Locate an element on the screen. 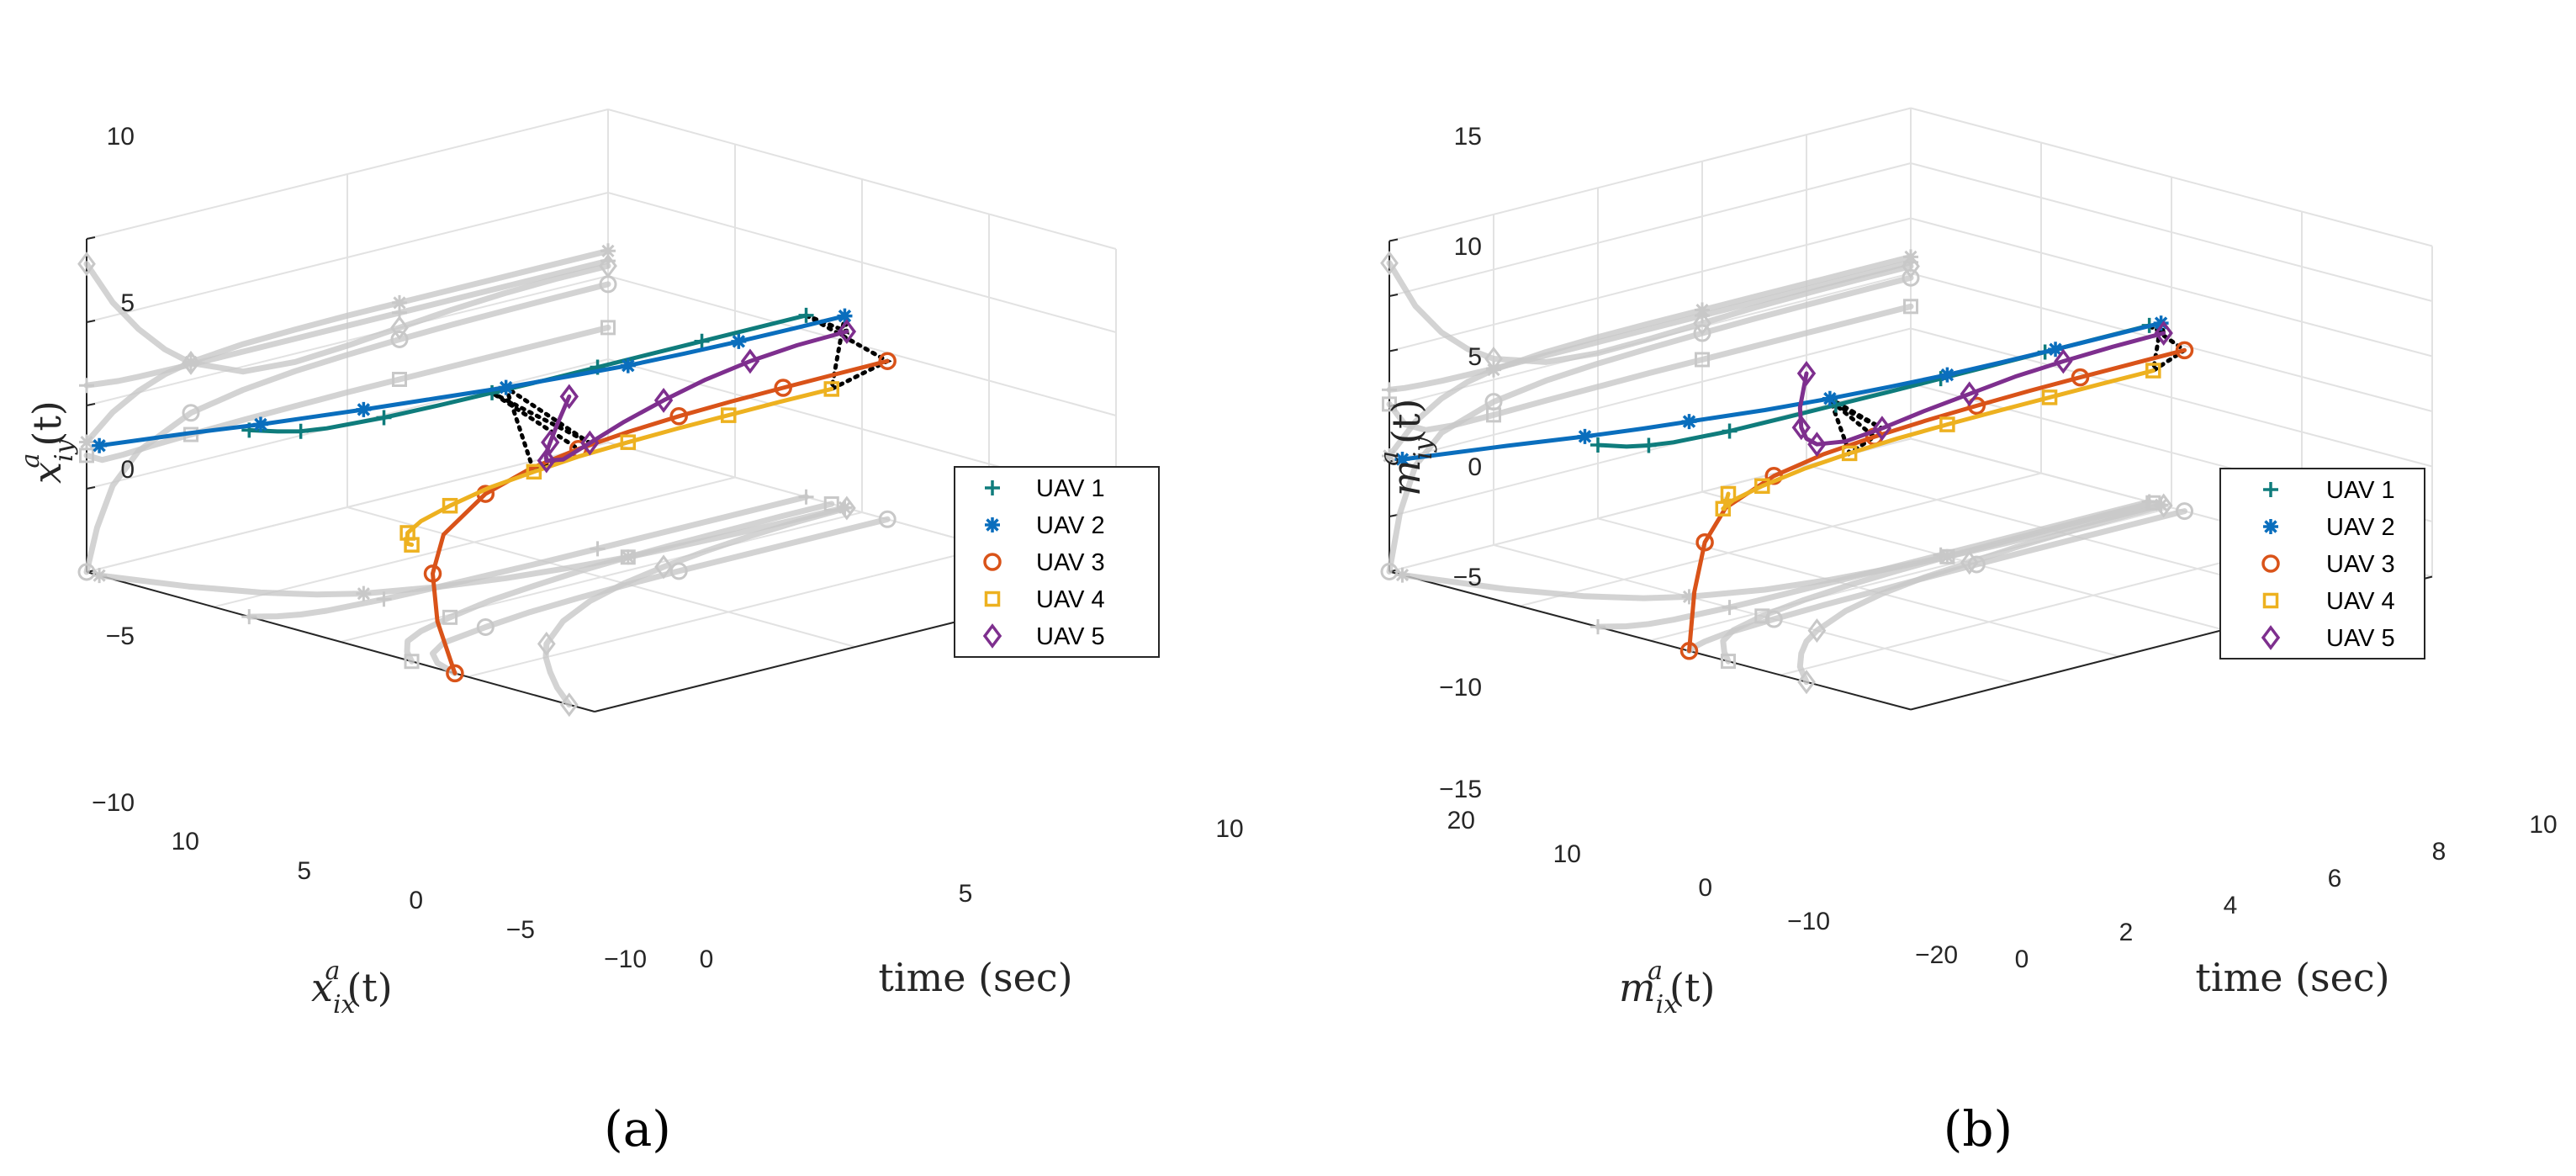  formation-polygon is located at coordinates (1855, 425).